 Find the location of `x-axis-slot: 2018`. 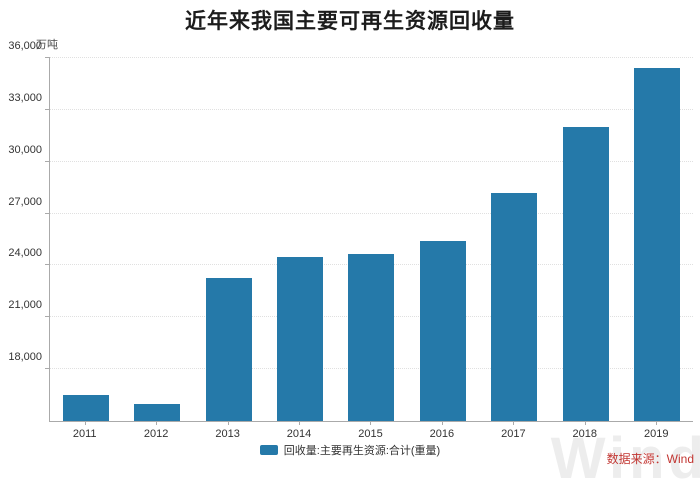

x-axis-slot: 2018 is located at coordinates (584, 431).